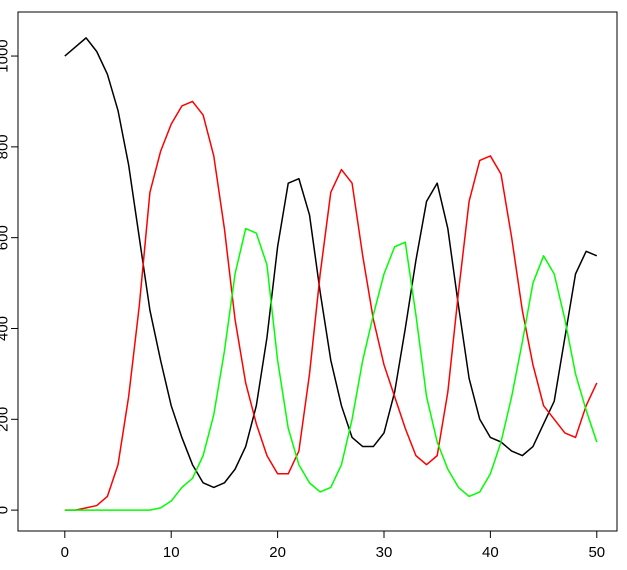  Describe the element at coordinates (596, 552) in the screenshot. I see `x-tick-label: 50` at that location.